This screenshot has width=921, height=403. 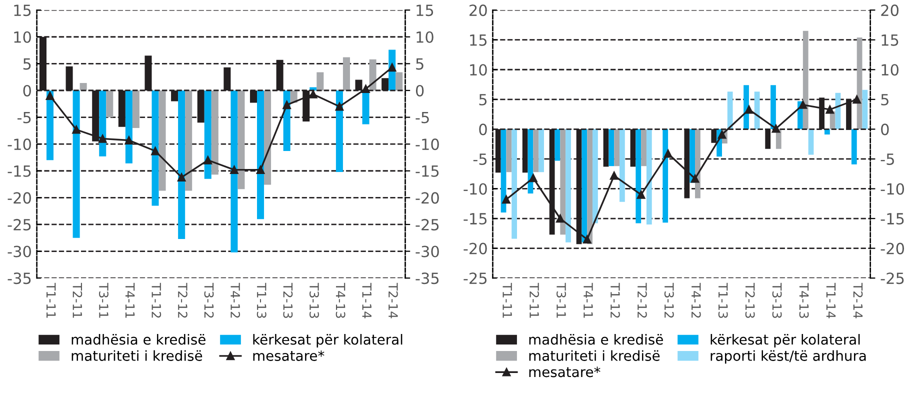 What do you see at coordinates (561, 300) in the screenshot?
I see `x-tick-label: T3-11` at bounding box center [561, 300].